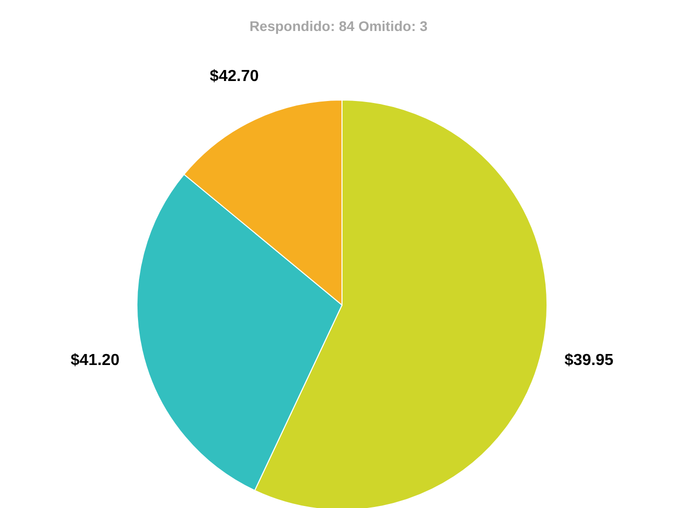 The width and height of the screenshot is (677, 508). I want to click on chart-title: Respondido: 84 Omitido: 3, so click(338, 26).